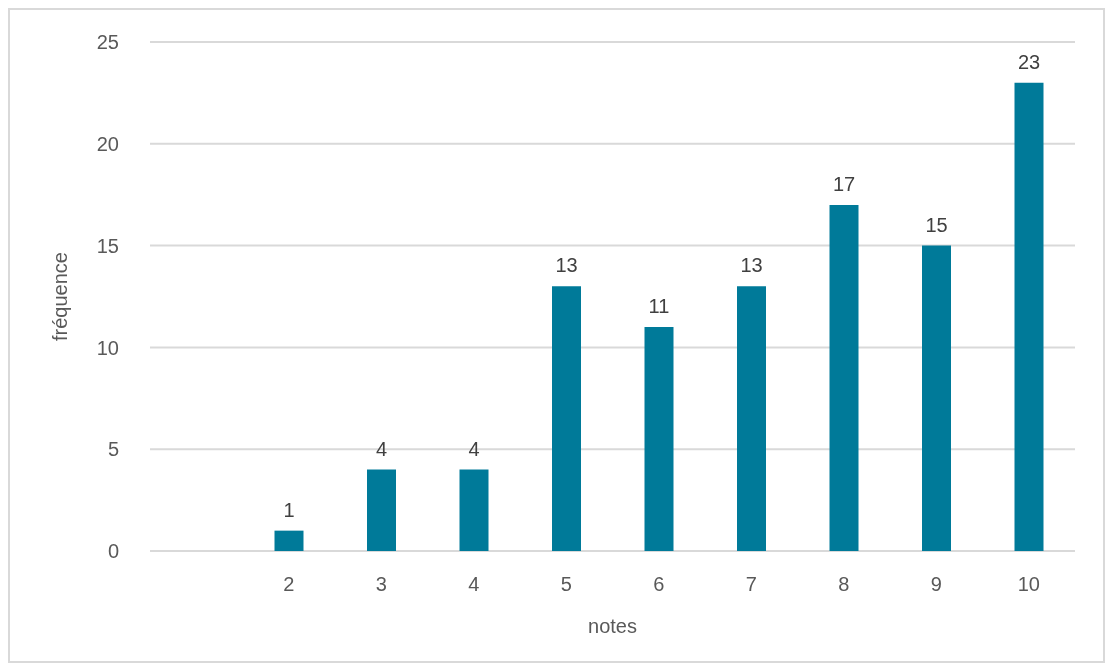 The width and height of the screenshot is (1115, 671). I want to click on y-tick-label: 25, so click(107, 42).